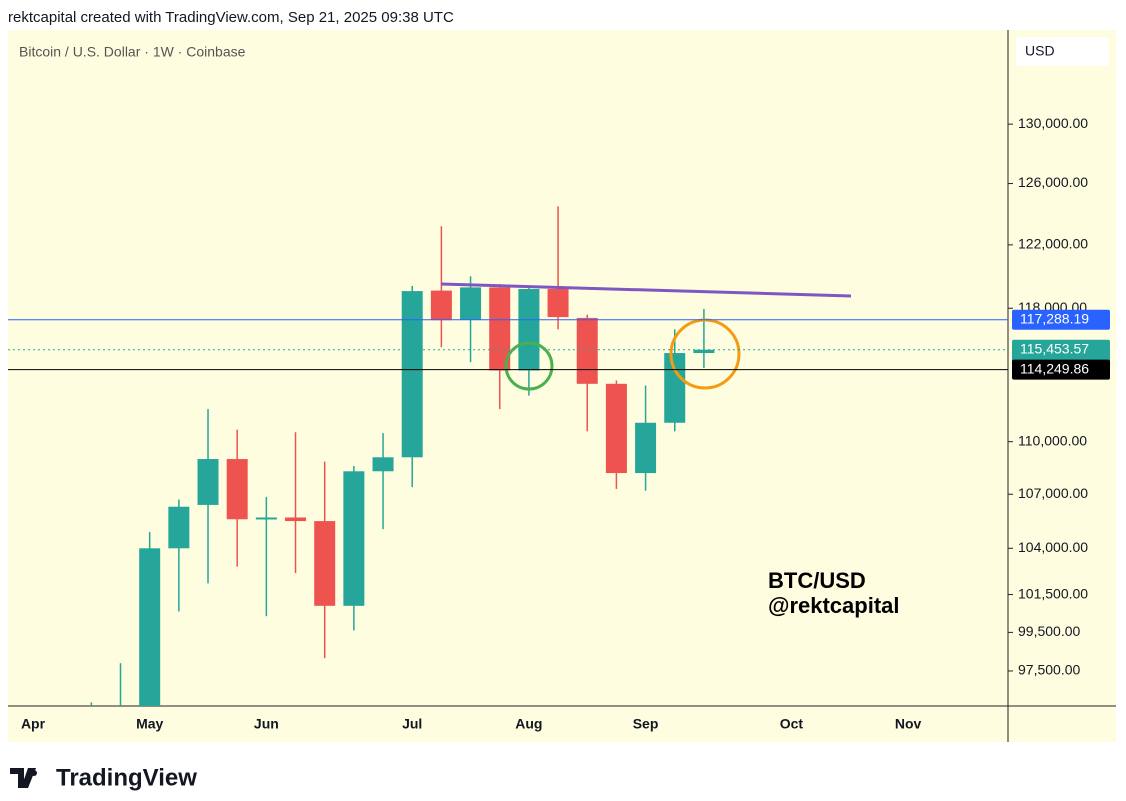  What do you see at coordinates (908, 724) in the screenshot?
I see `x-tick-label: Nov` at bounding box center [908, 724].